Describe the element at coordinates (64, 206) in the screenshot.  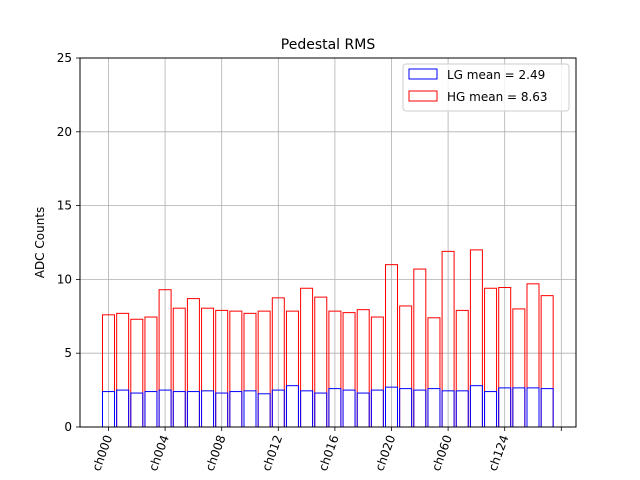
I see `y-tick-label: 15` at that location.